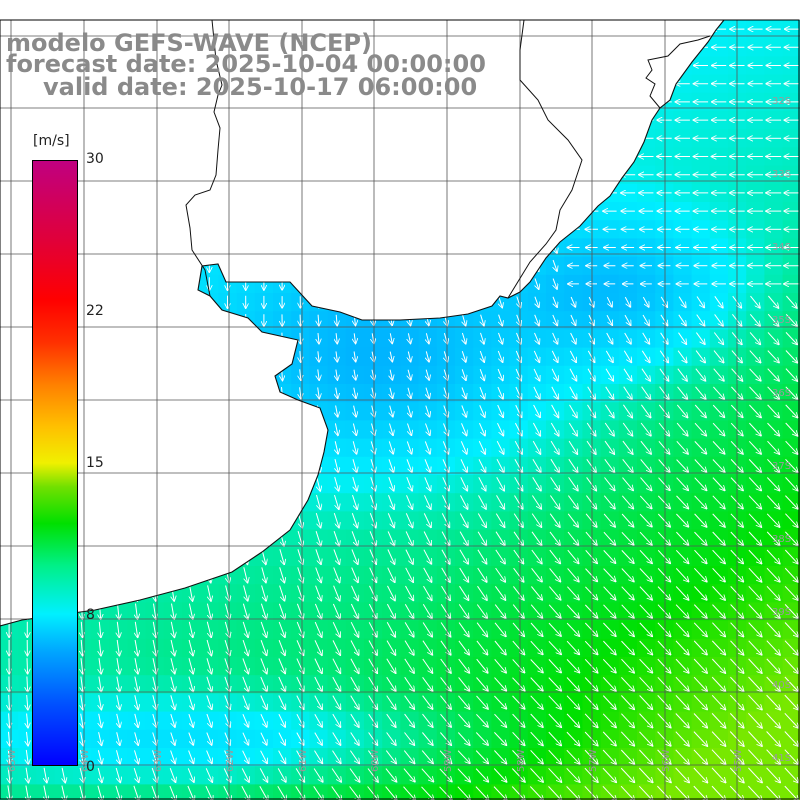 The height and width of the screenshot is (800, 800). I want to click on lon-label: 65W, so click(12, 760).